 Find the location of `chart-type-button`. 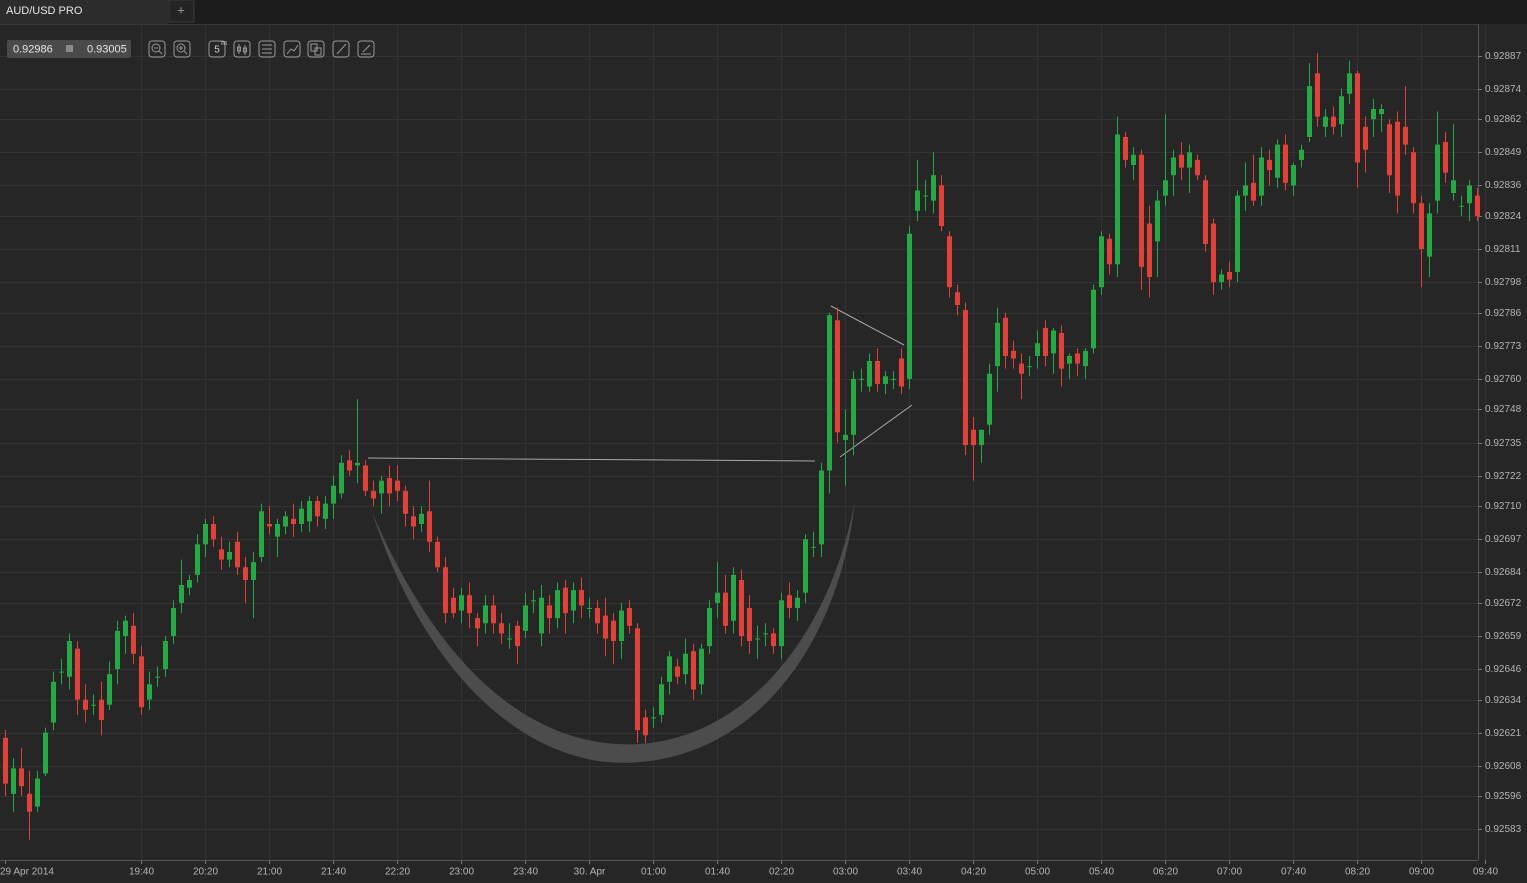

chart-type-button is located at coordinates (242, 49).